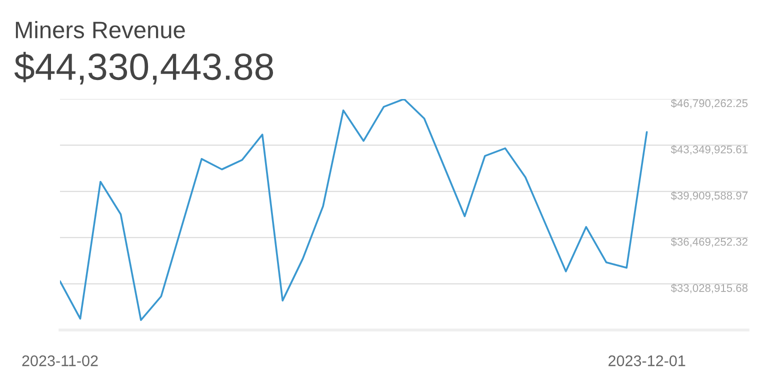 Image resolution: width=761 pixels, height=377 pixels. What do you see at coordinates (709, 103) in the screenshot?
I see `y-tick-label: $46,790,262.25` at bounding box center [709, 103].